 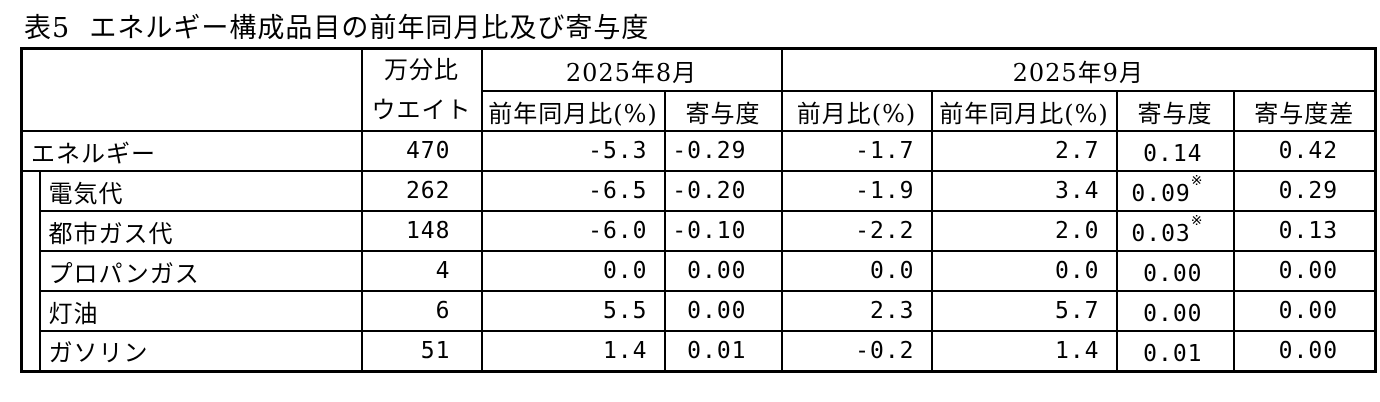 What do you see at coordinates (421, 231) in the screenshot?
I see `weight-value: 148` at bounding box center [421, 231].